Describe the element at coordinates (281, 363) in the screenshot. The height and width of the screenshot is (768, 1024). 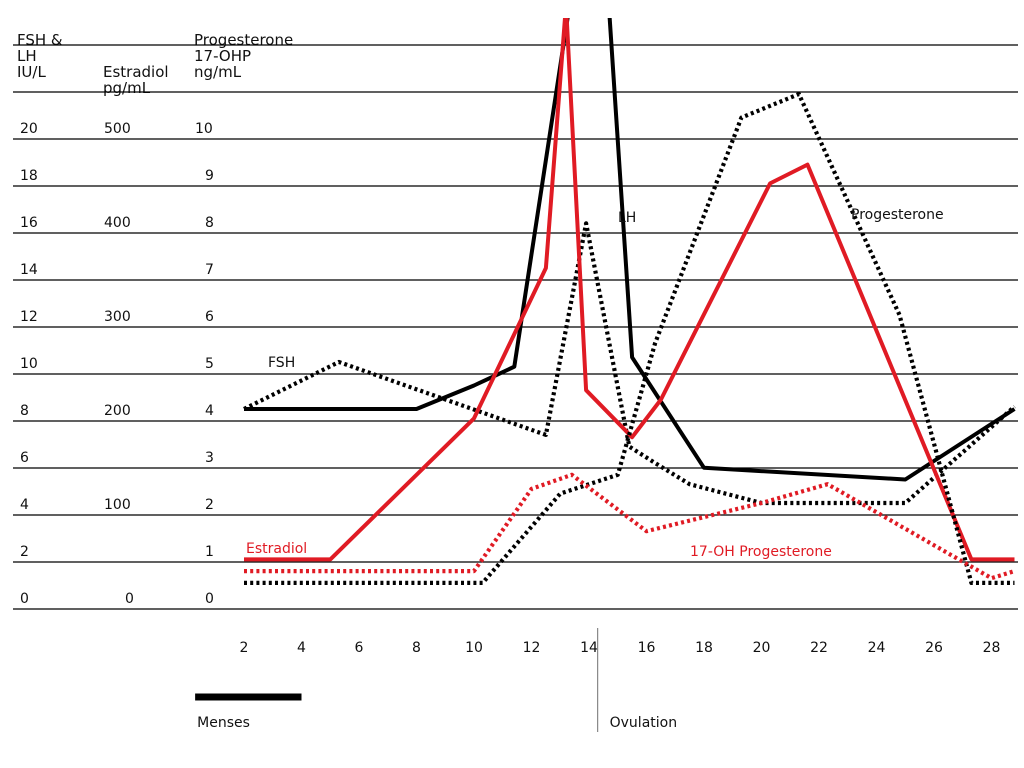
I see `series-label-fsh: FSH` at that location.